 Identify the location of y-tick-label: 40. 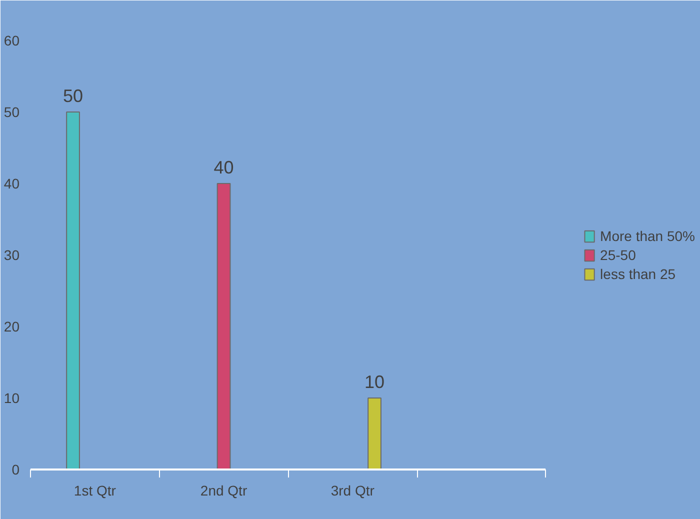
(12, 184).